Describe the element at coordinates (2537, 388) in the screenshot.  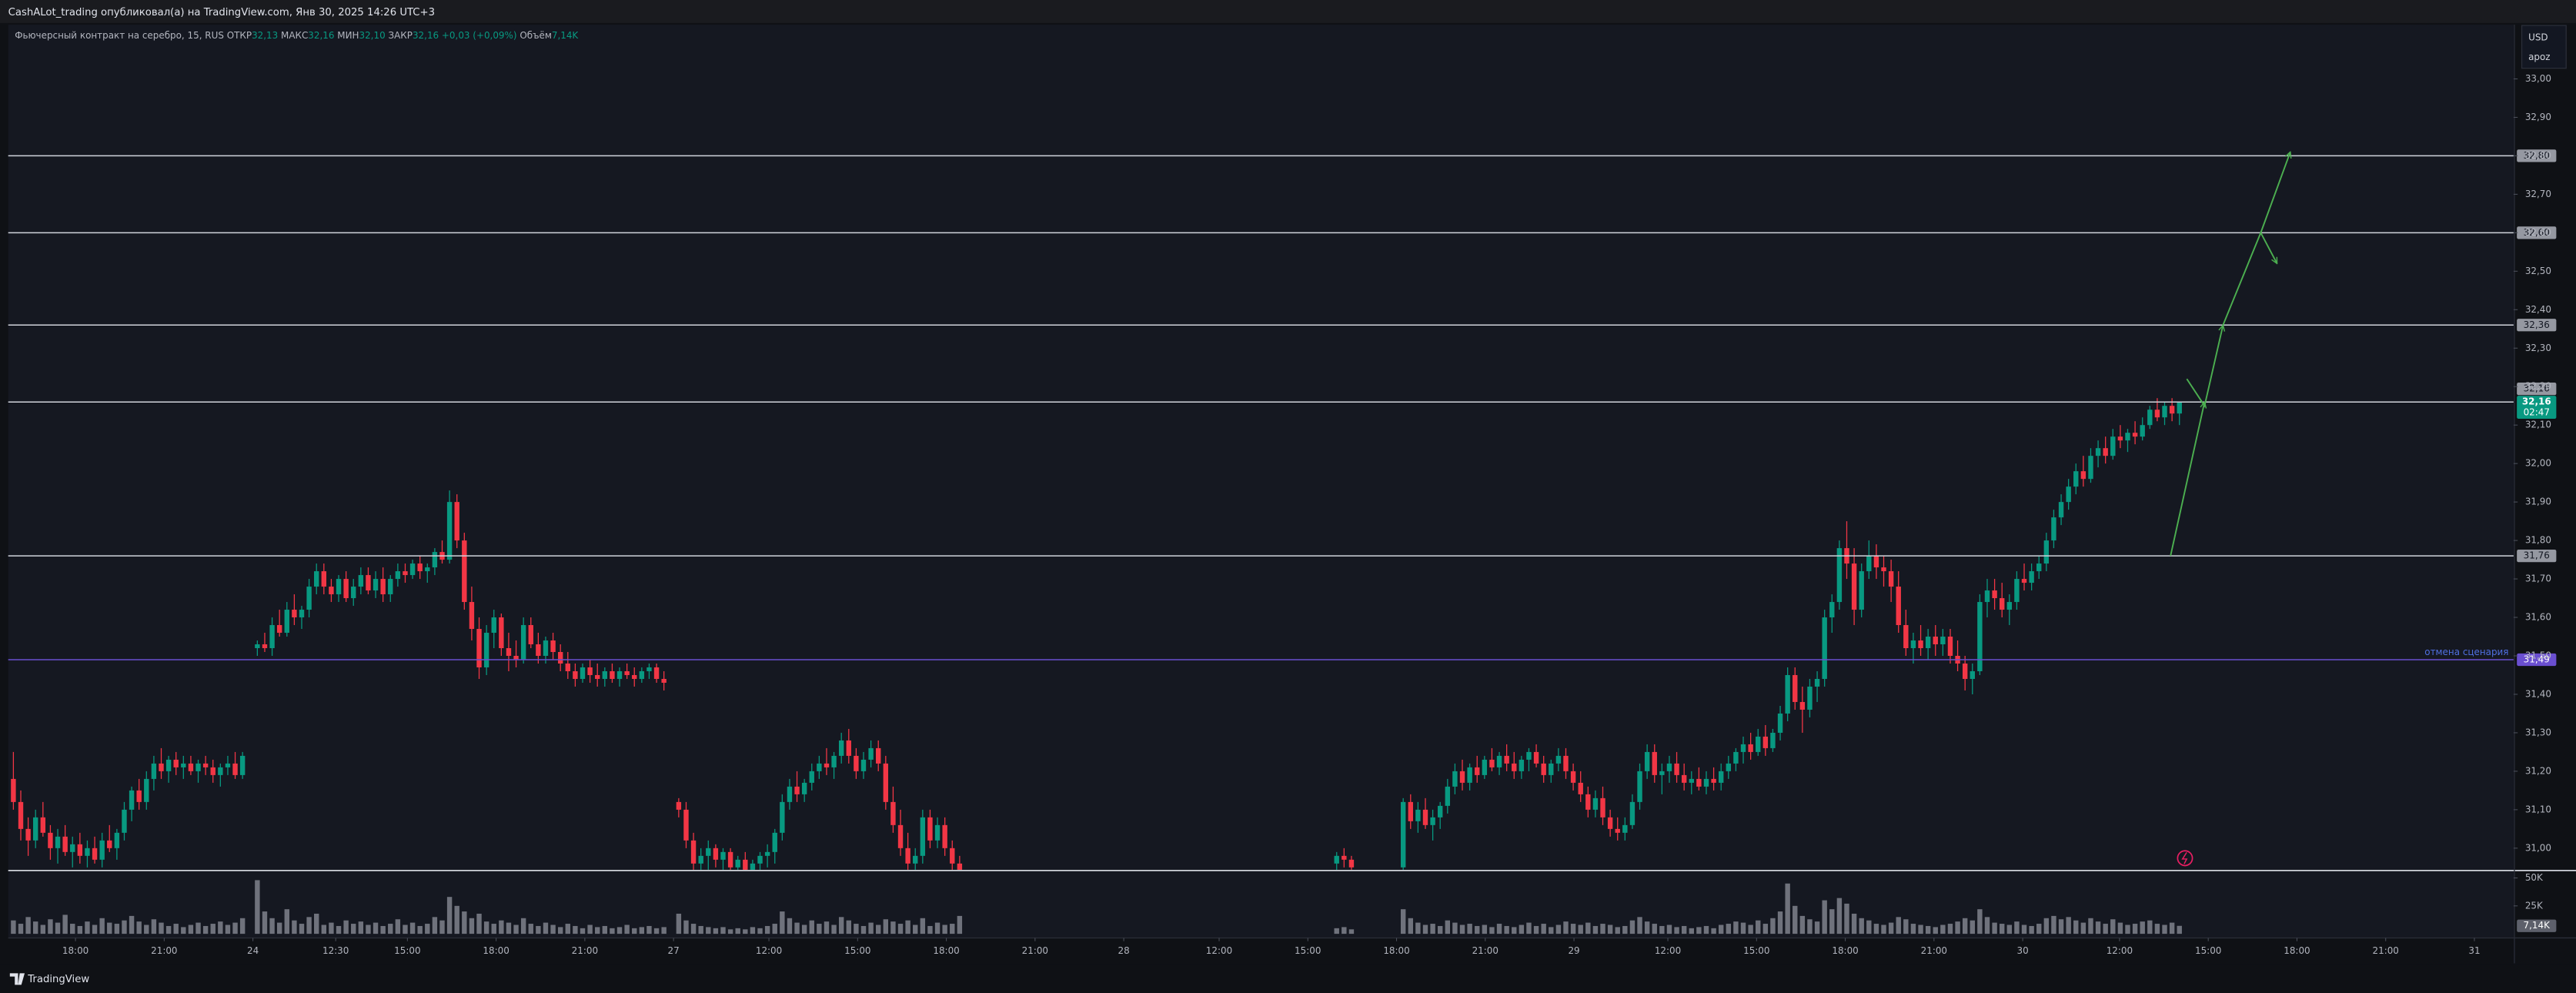
I see `level-label: 32,16` at that location.